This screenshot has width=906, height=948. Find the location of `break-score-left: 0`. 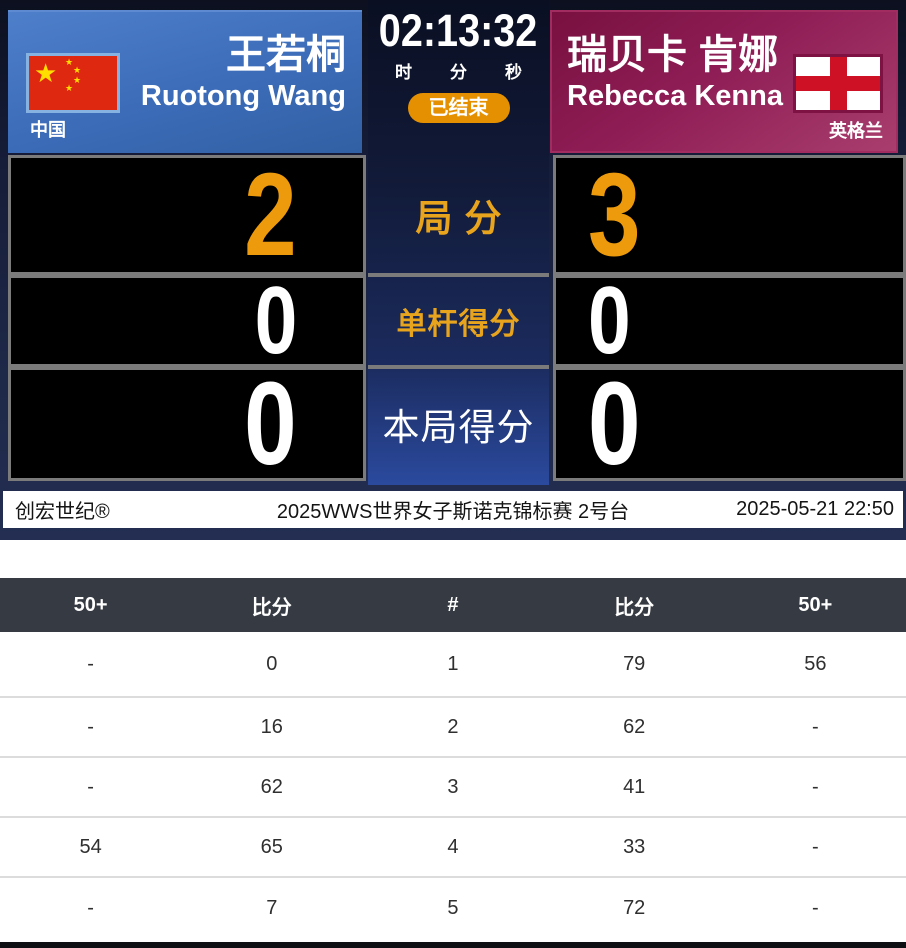

break-score-left: 0 is located at coordinates (187, 321).